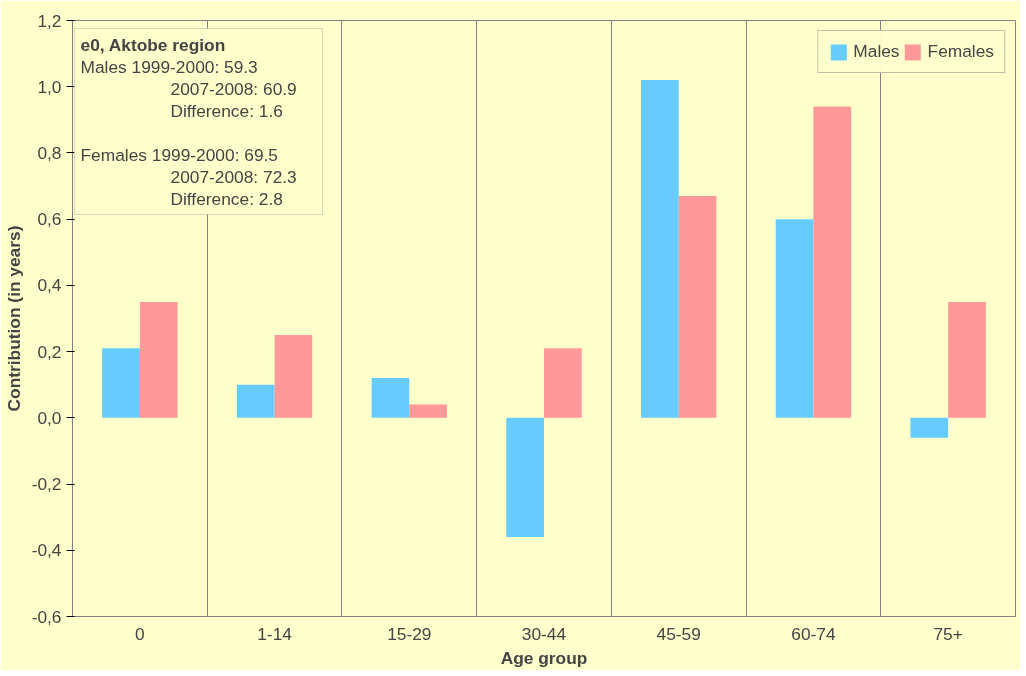 This screenshot has height=676, width=1026. I want to click on legend-label: Males, so click(876, 51).